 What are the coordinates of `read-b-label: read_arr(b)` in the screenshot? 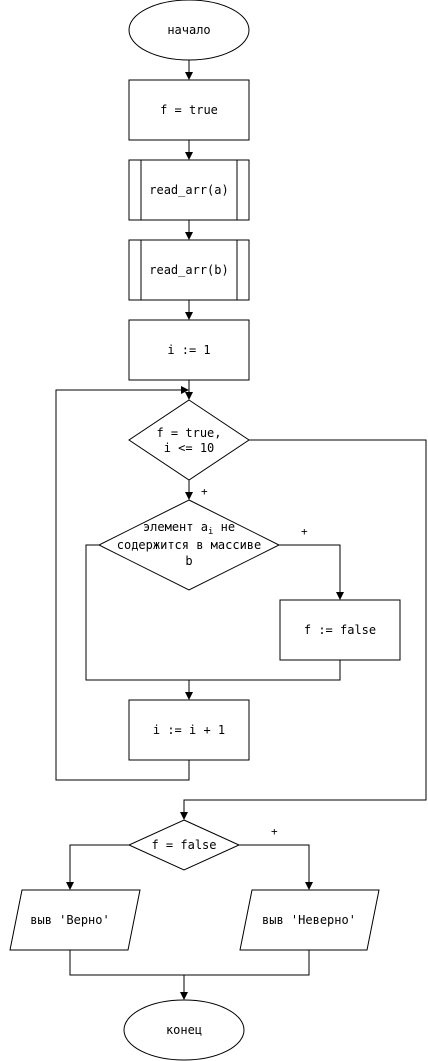 It's located at (188, 270).